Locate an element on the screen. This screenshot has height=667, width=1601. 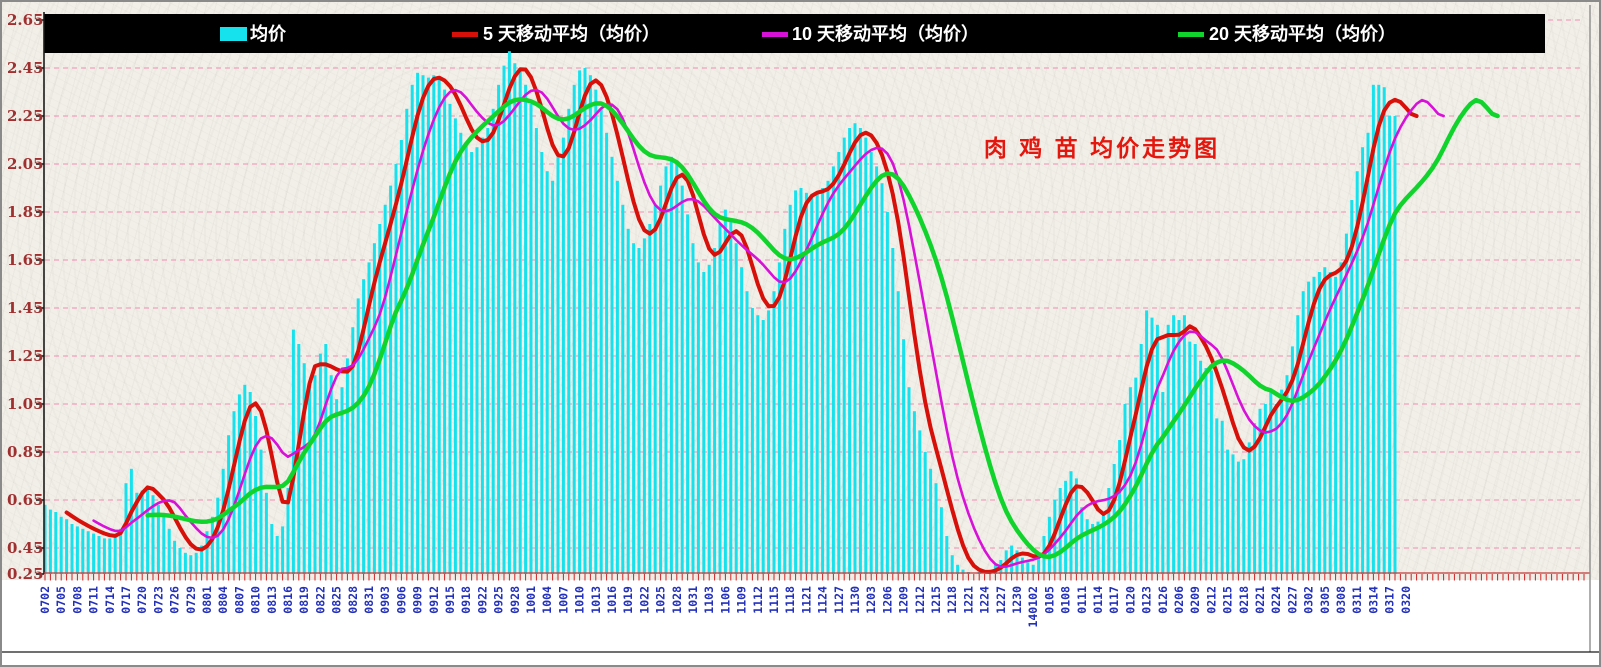
x-axis-label: 1016 is located at coordinates (612, 600).